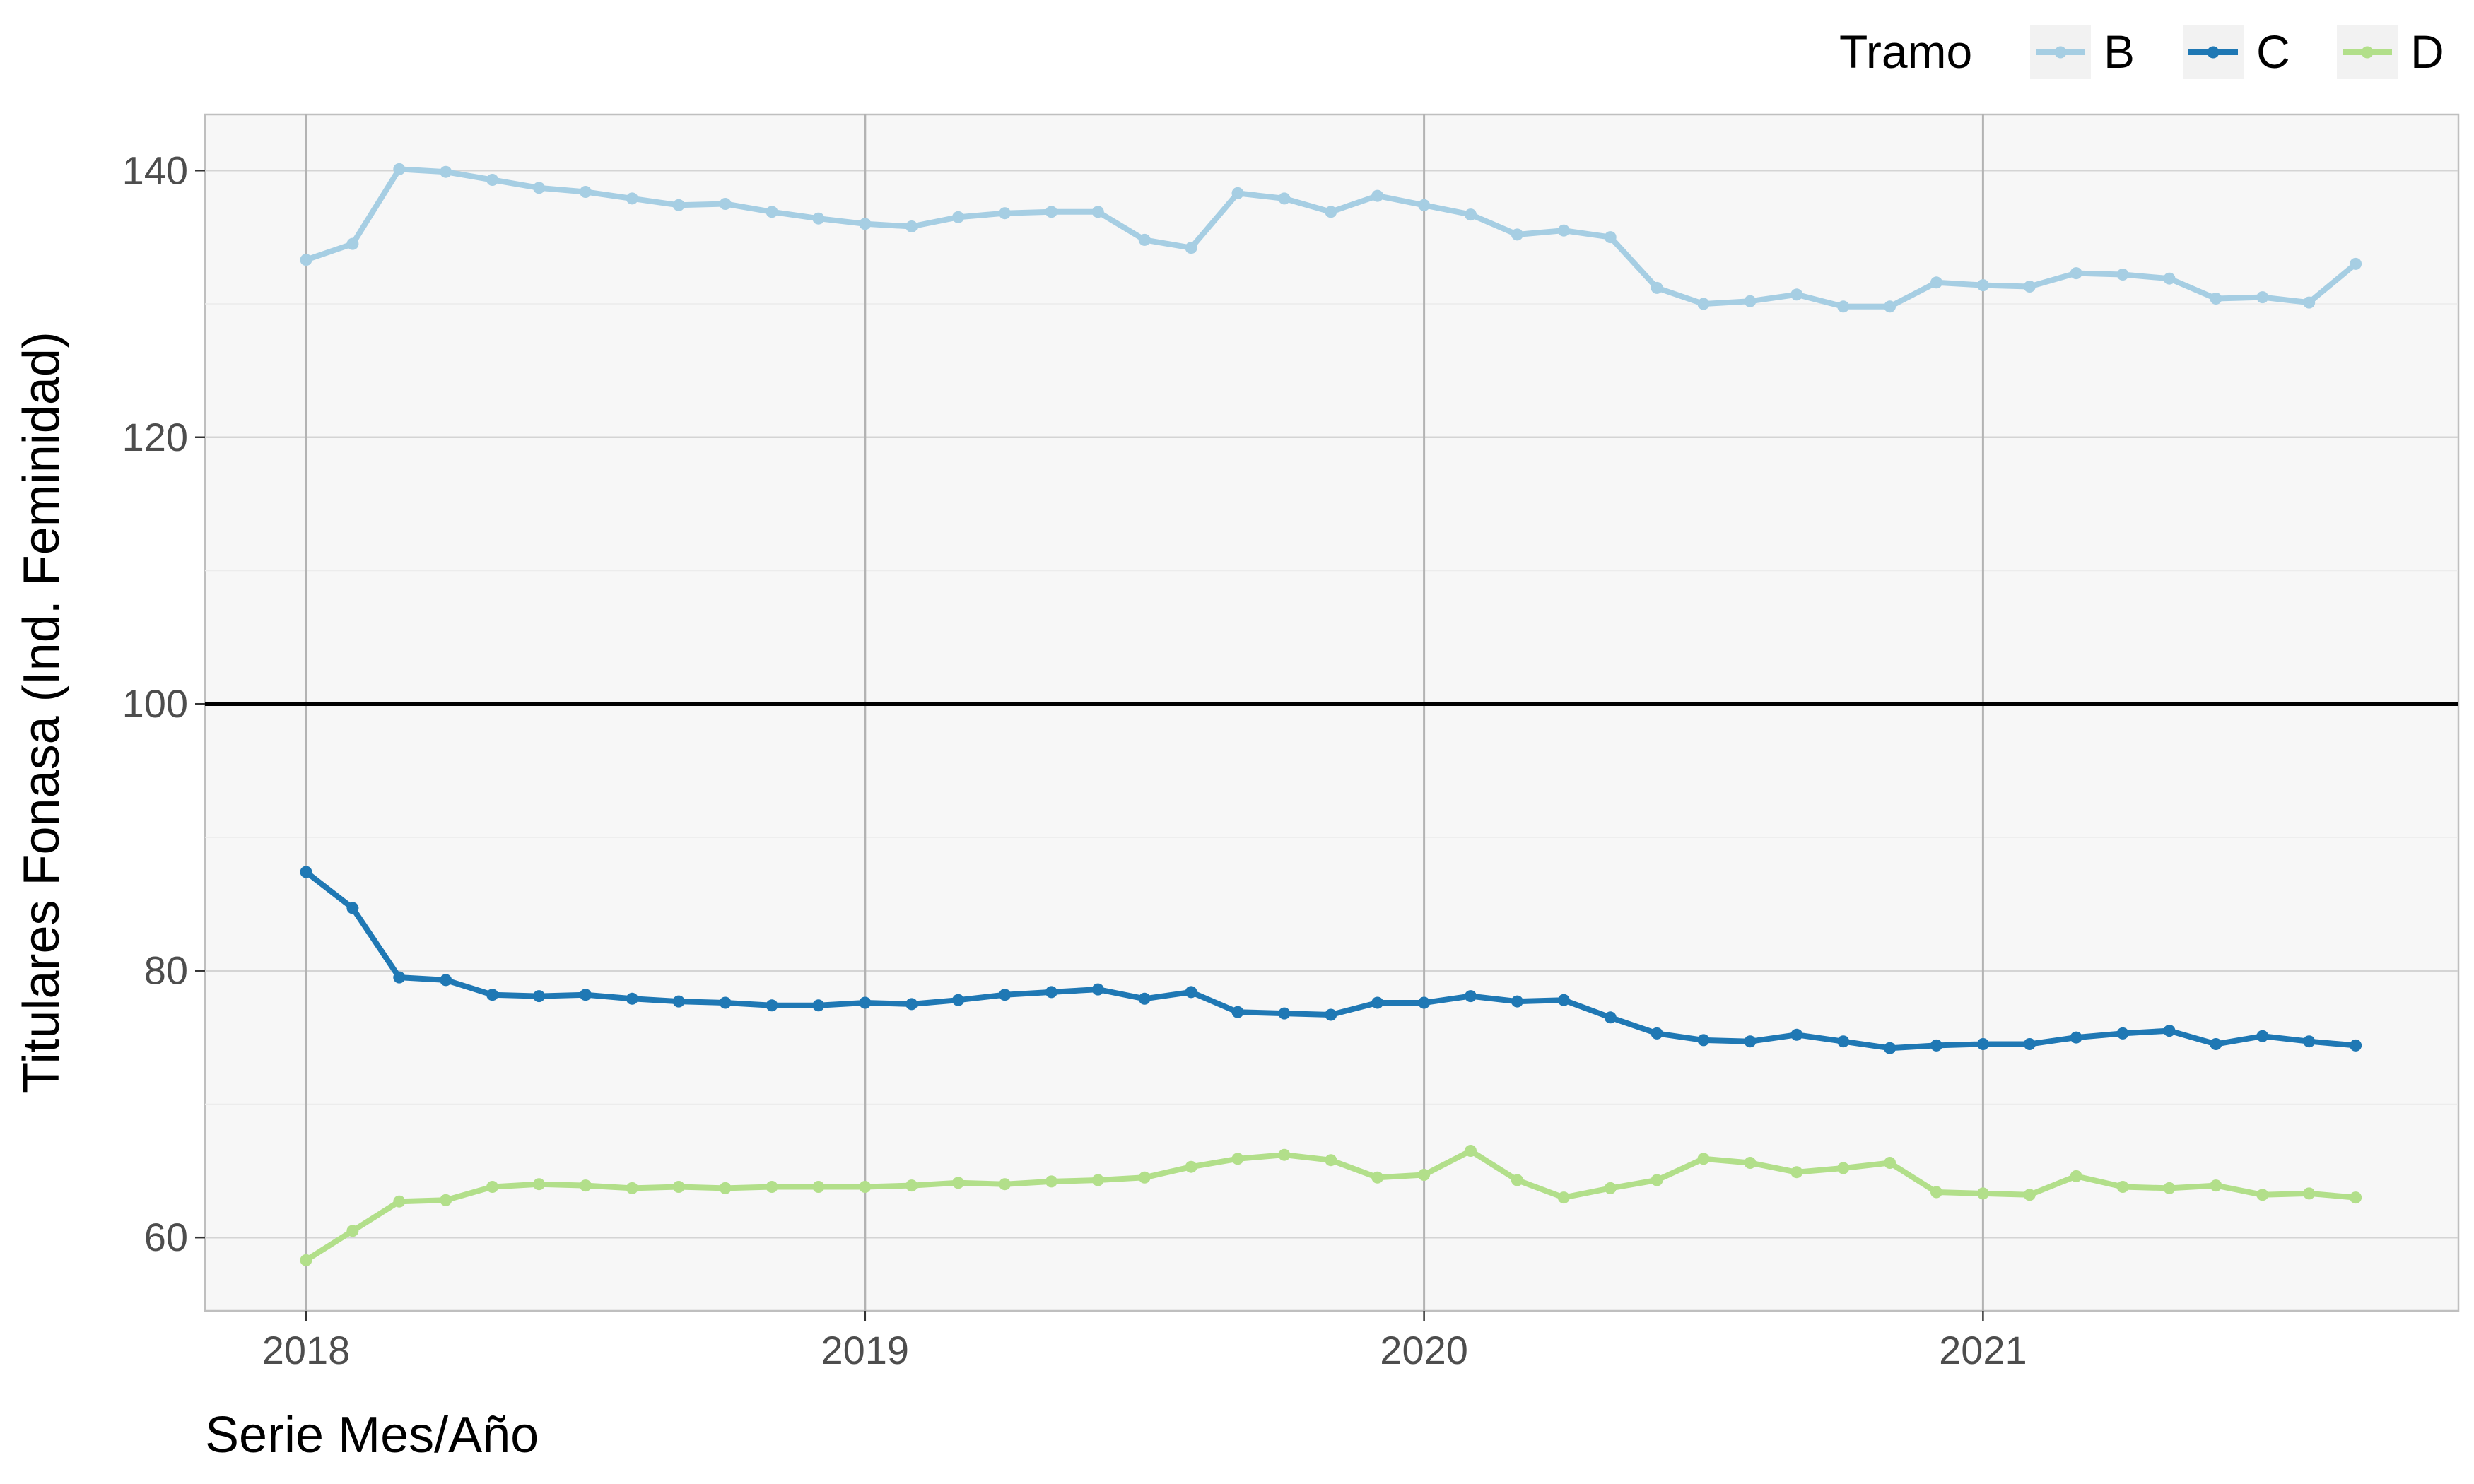  I want to click on legend-item-B: B, so click(2082, 52).